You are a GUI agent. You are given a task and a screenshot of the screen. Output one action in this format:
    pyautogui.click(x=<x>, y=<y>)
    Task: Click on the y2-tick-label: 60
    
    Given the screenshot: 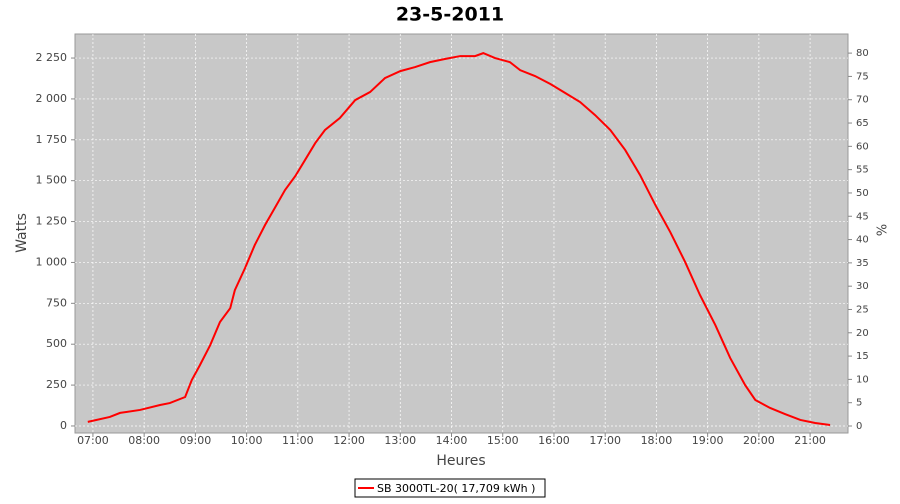 What is the action you would take?
    pyautogui.click(x=862, y=146)
    